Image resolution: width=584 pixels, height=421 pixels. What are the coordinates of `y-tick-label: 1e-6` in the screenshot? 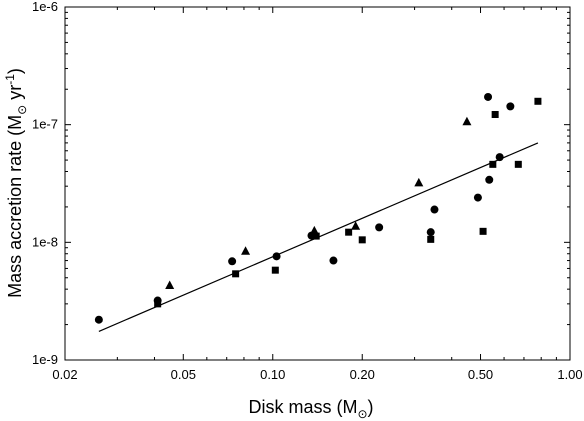 It's located at (45, 7).